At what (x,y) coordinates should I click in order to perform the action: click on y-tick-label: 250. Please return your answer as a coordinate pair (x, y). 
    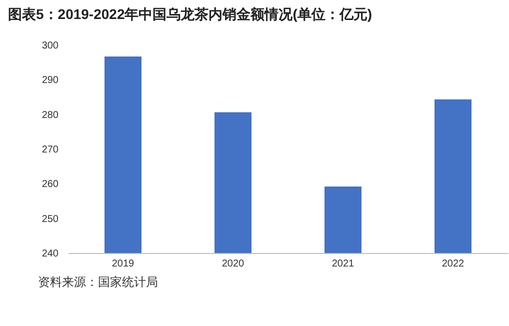
    Looking at the image, I should click on (50, 219).